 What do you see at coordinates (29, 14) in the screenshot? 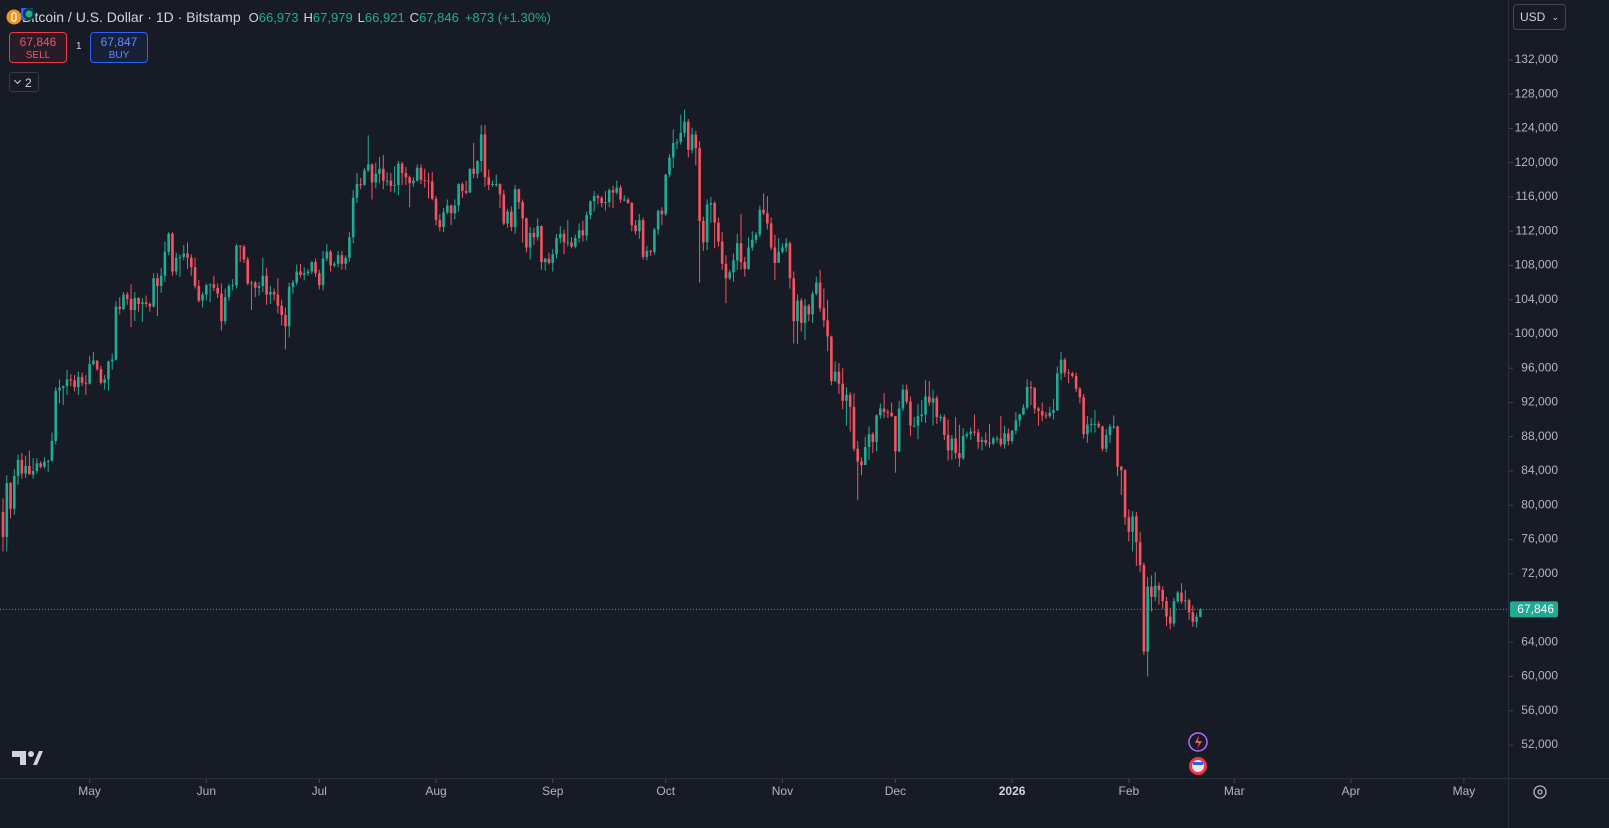
I see `market-status` at bounding box center [29, 14].